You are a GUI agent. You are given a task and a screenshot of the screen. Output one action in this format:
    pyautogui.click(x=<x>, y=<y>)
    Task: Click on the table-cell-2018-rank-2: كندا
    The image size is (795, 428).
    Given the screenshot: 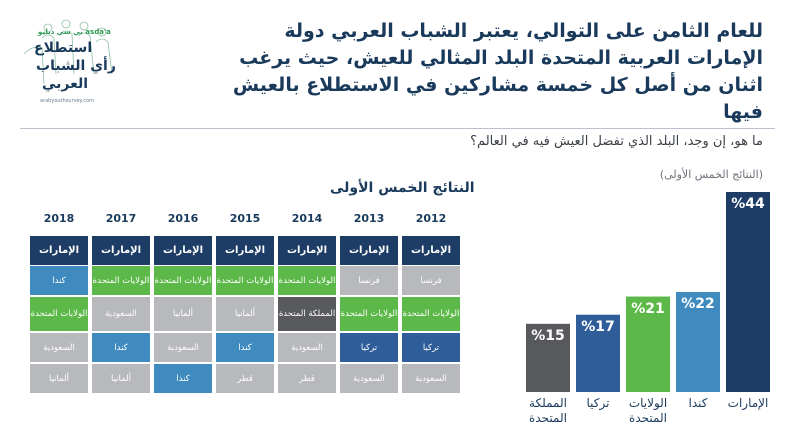 What is the action you would take?
    pyautogui.click(x=59, y=280)
    